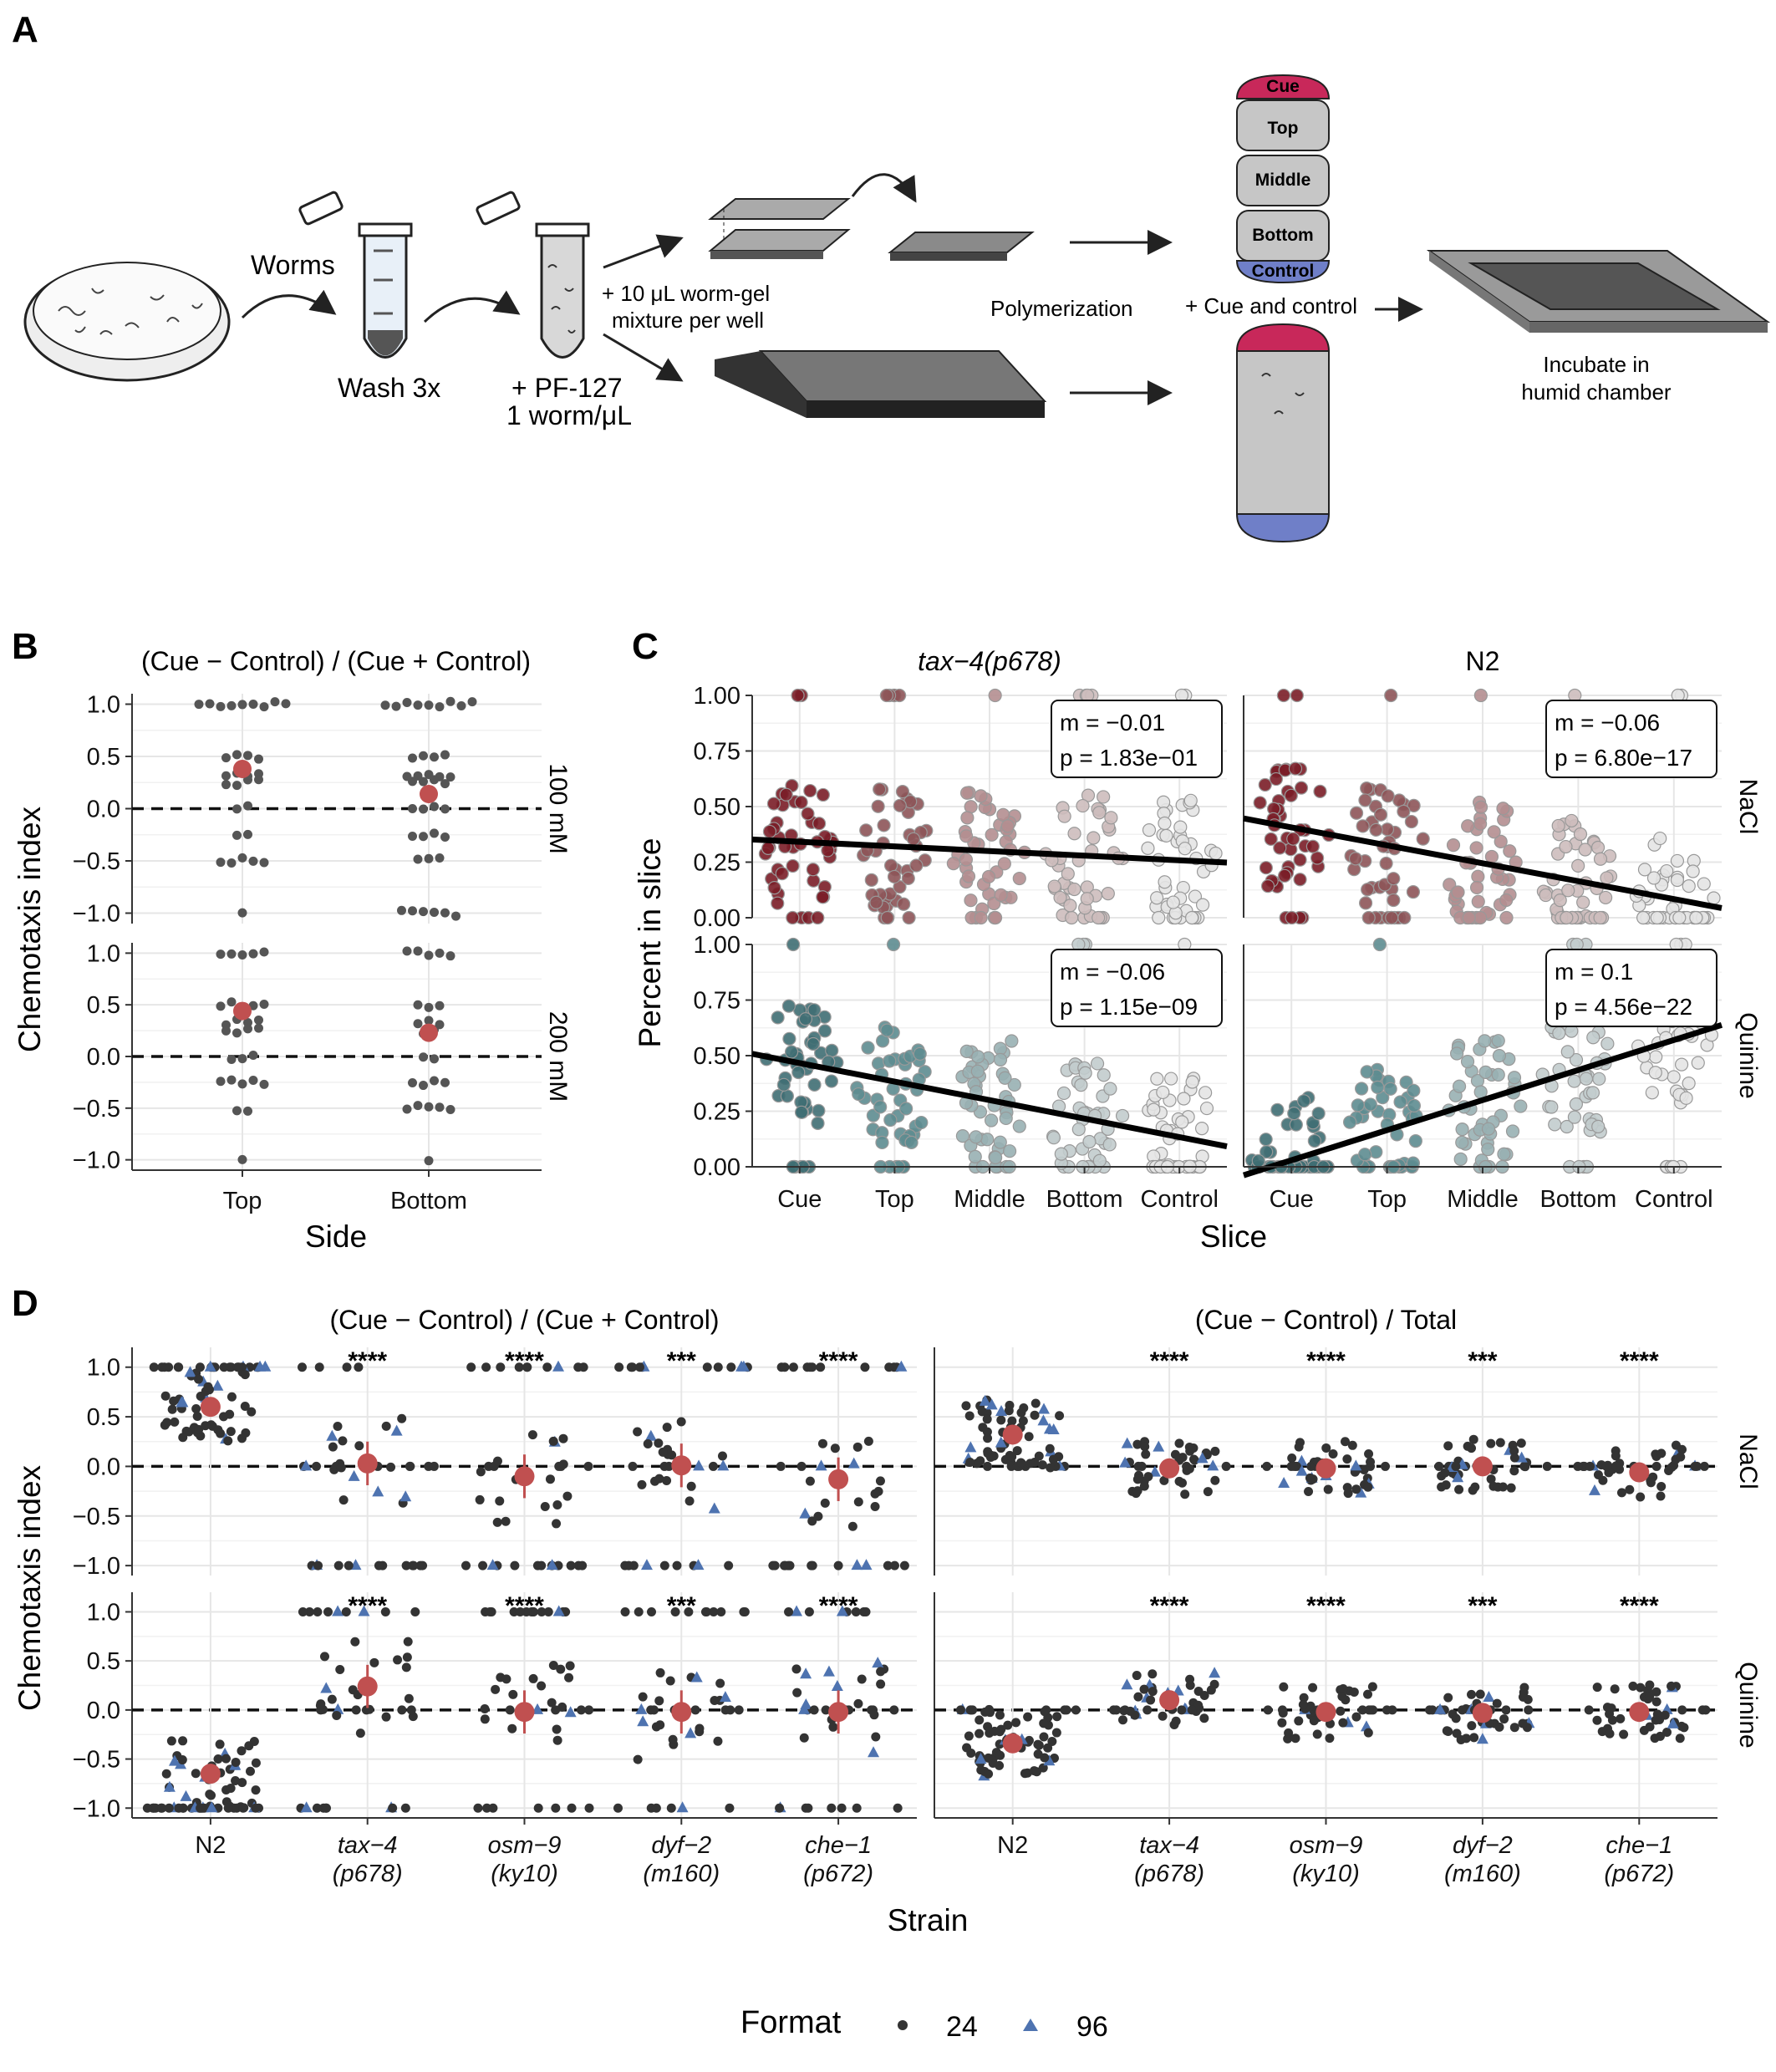  I want to click on humid-chamber-icon, so click(1598, 291).